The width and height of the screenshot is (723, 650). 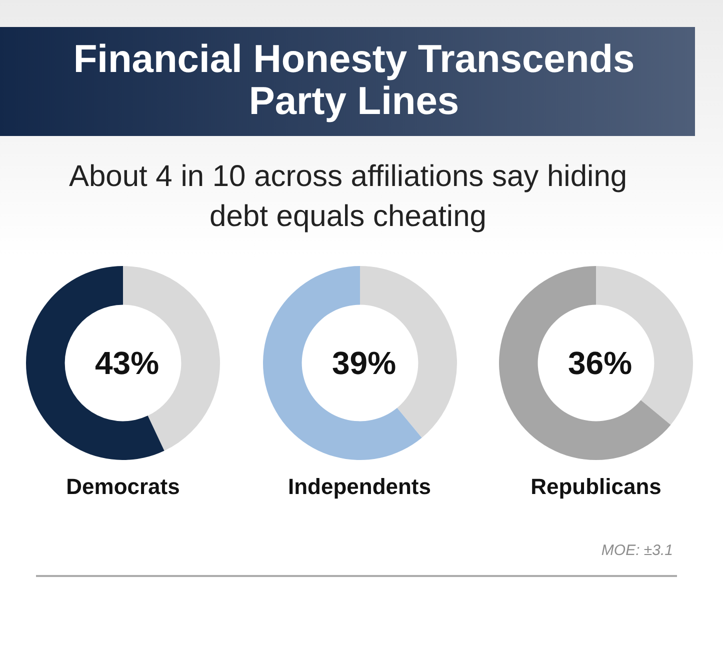 I want to click on text: Financial Honesty Transcends Party Lines, so click(x=354, y=80).